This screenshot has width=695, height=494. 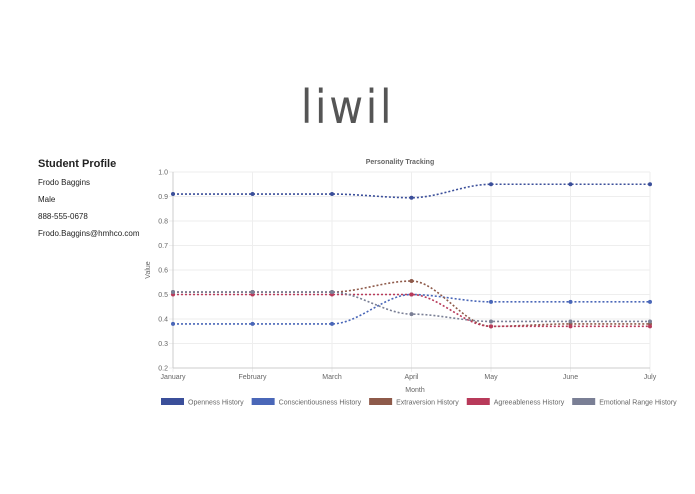 I want to click on profile-title: Student Profile, so click(x=77, y=164).